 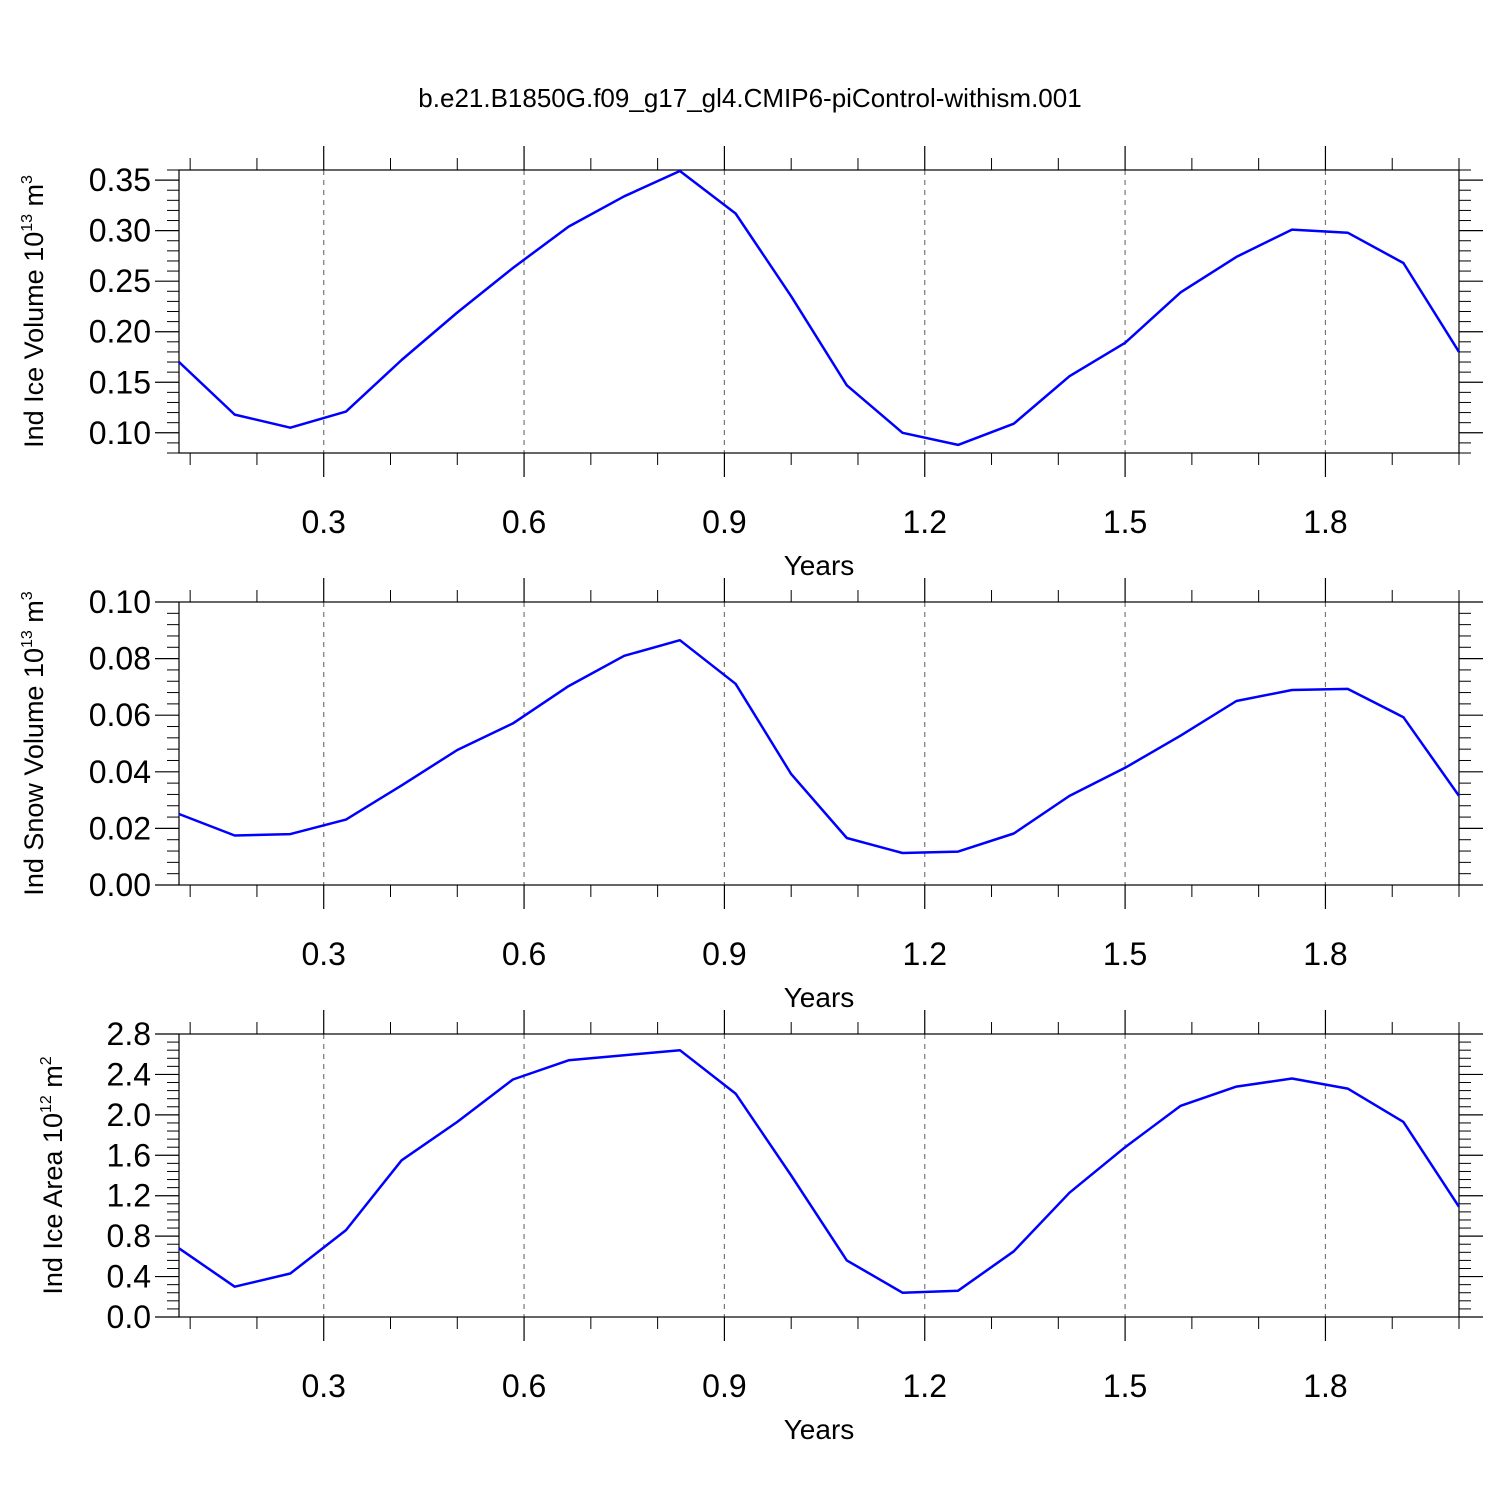 I want to click on y-tick-label: 1.2, so click(x=129, y=1196).